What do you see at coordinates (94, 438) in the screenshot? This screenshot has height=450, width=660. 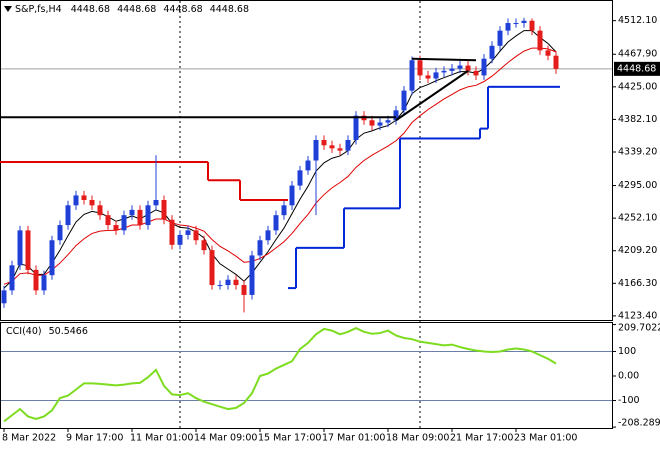 I see `x-tick-label: 9 Mar 17:00` at bounding box center [94, 438].